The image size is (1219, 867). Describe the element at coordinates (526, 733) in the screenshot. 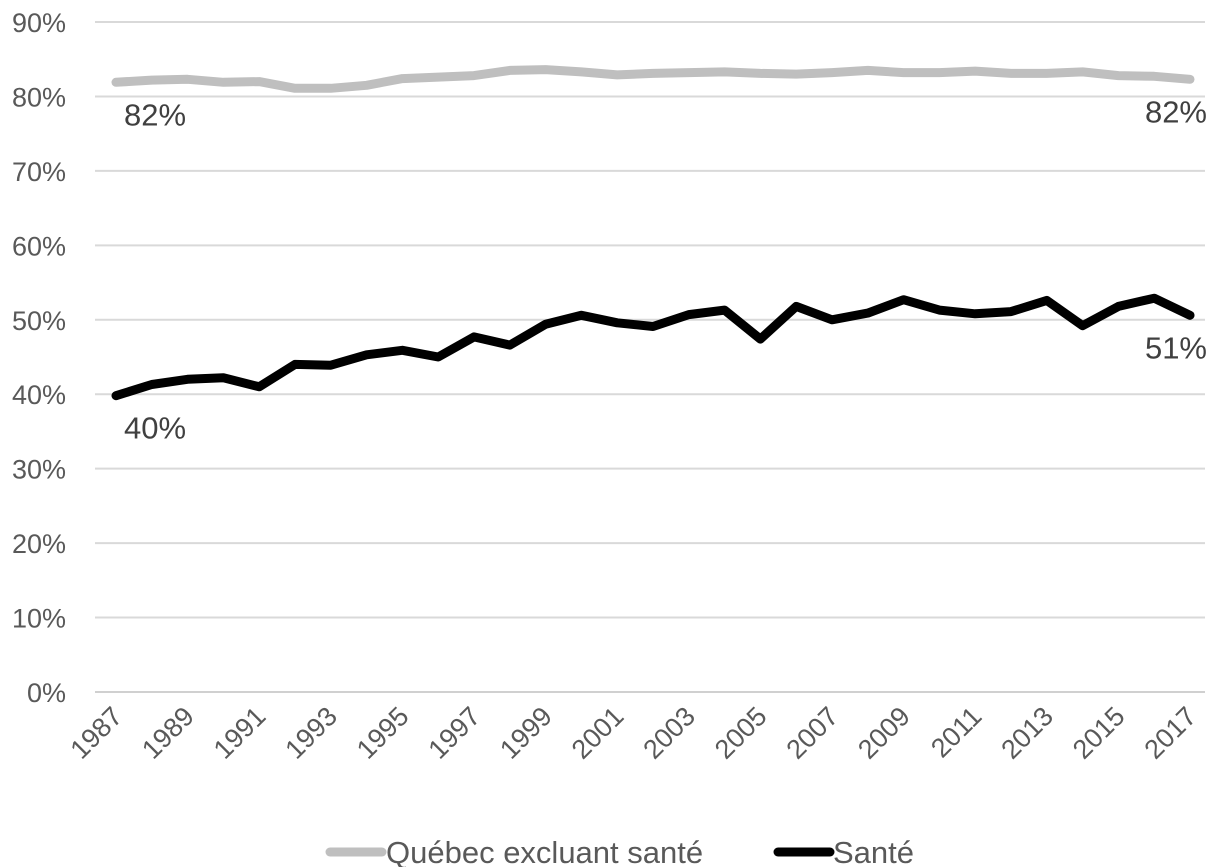

I see `x-tick-label: 1999` at that location.